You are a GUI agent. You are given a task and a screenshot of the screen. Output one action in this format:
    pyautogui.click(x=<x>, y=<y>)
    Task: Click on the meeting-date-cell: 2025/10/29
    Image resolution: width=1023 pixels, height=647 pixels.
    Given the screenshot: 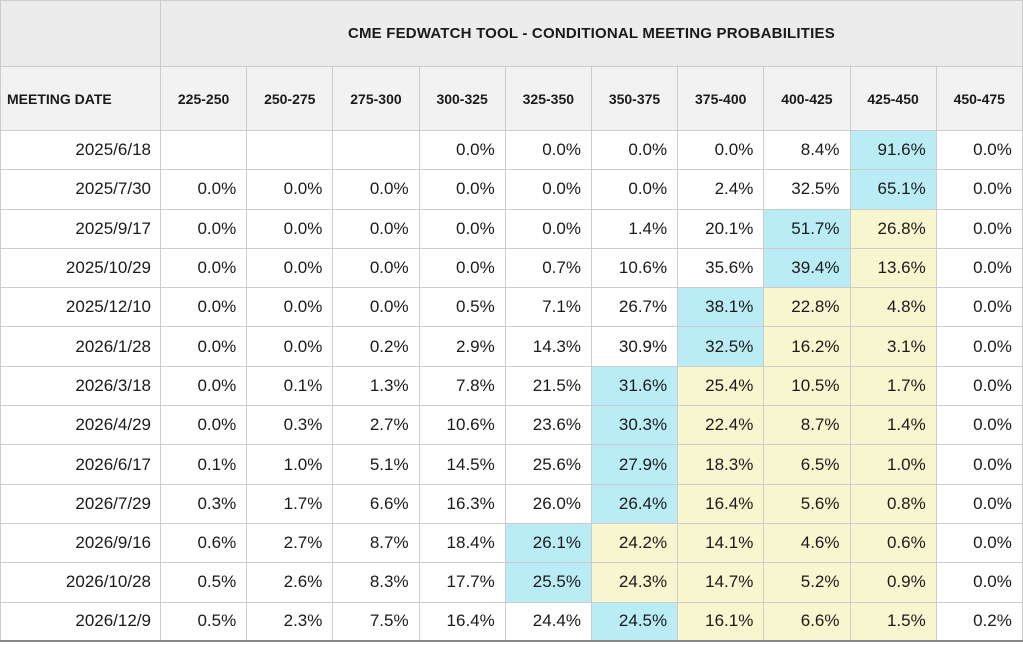 What is the action you would take?
    pyautogui.click(x=80, y=268)
    